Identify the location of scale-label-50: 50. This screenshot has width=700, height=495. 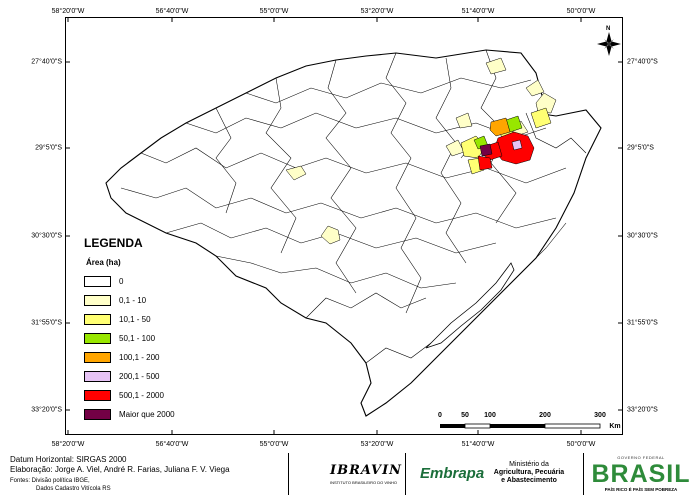
(465, 415).